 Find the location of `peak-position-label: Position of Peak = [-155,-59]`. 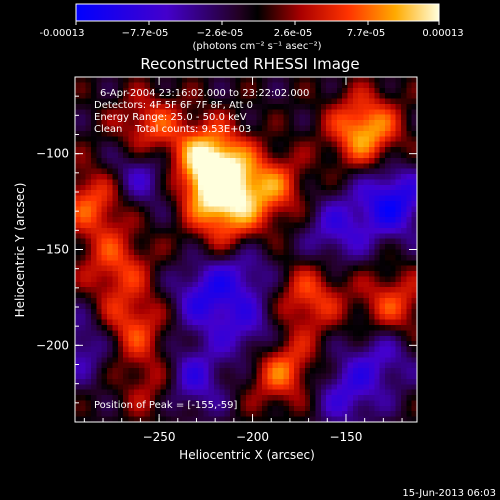

peak-position-label: Position of Peak = [-155,-59] is located at coordinates (166, 405).